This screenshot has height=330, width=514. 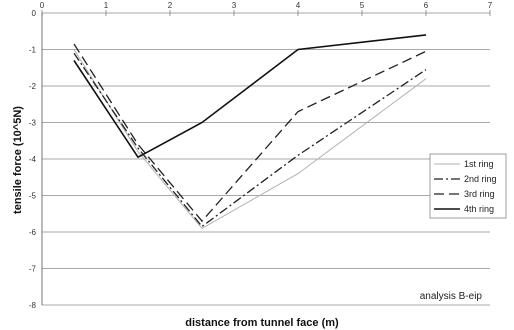 I want to click on x-tick-label: 7, so click(x=490, y=5).